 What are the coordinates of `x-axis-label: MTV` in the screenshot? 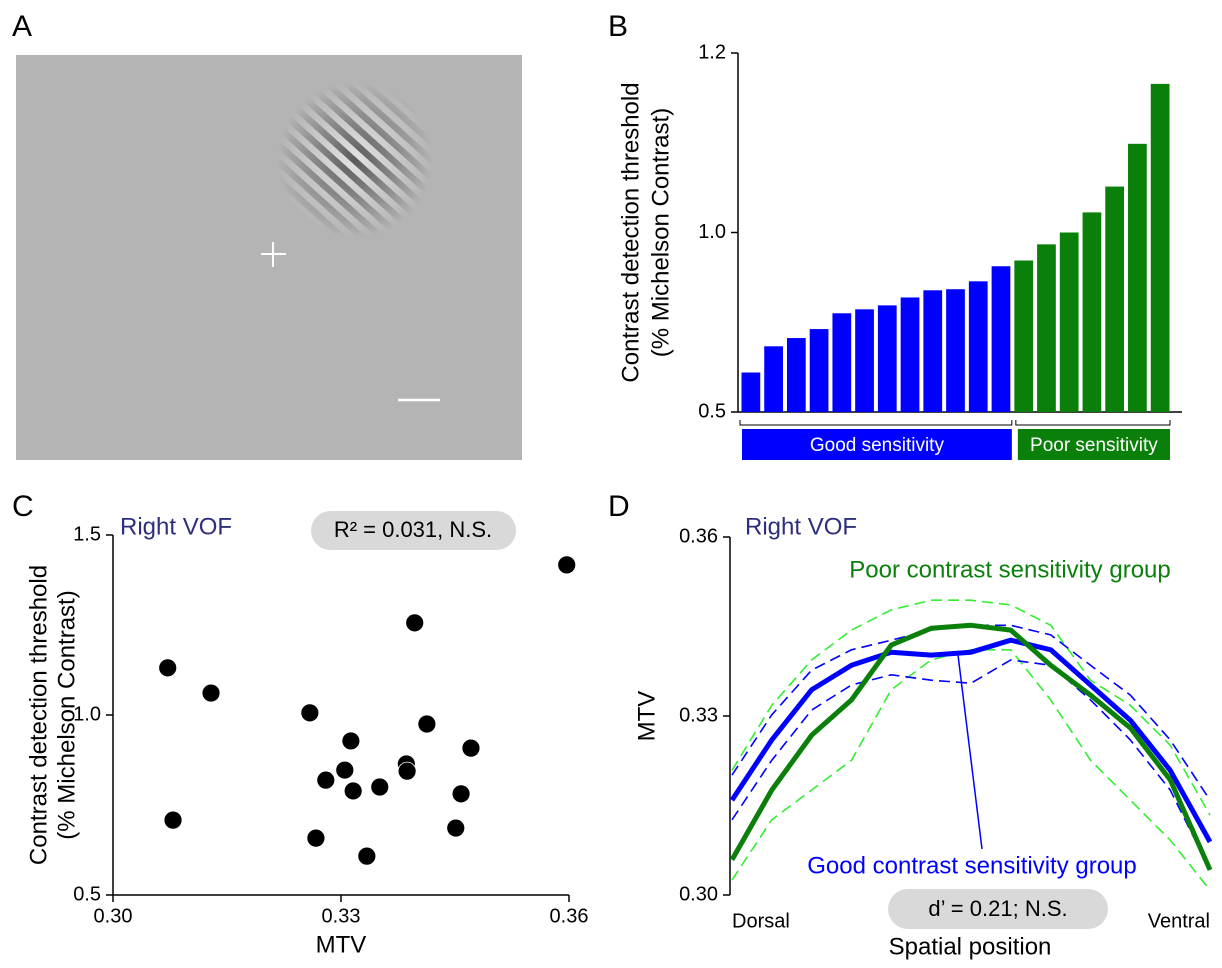 It's located at (341, 944).